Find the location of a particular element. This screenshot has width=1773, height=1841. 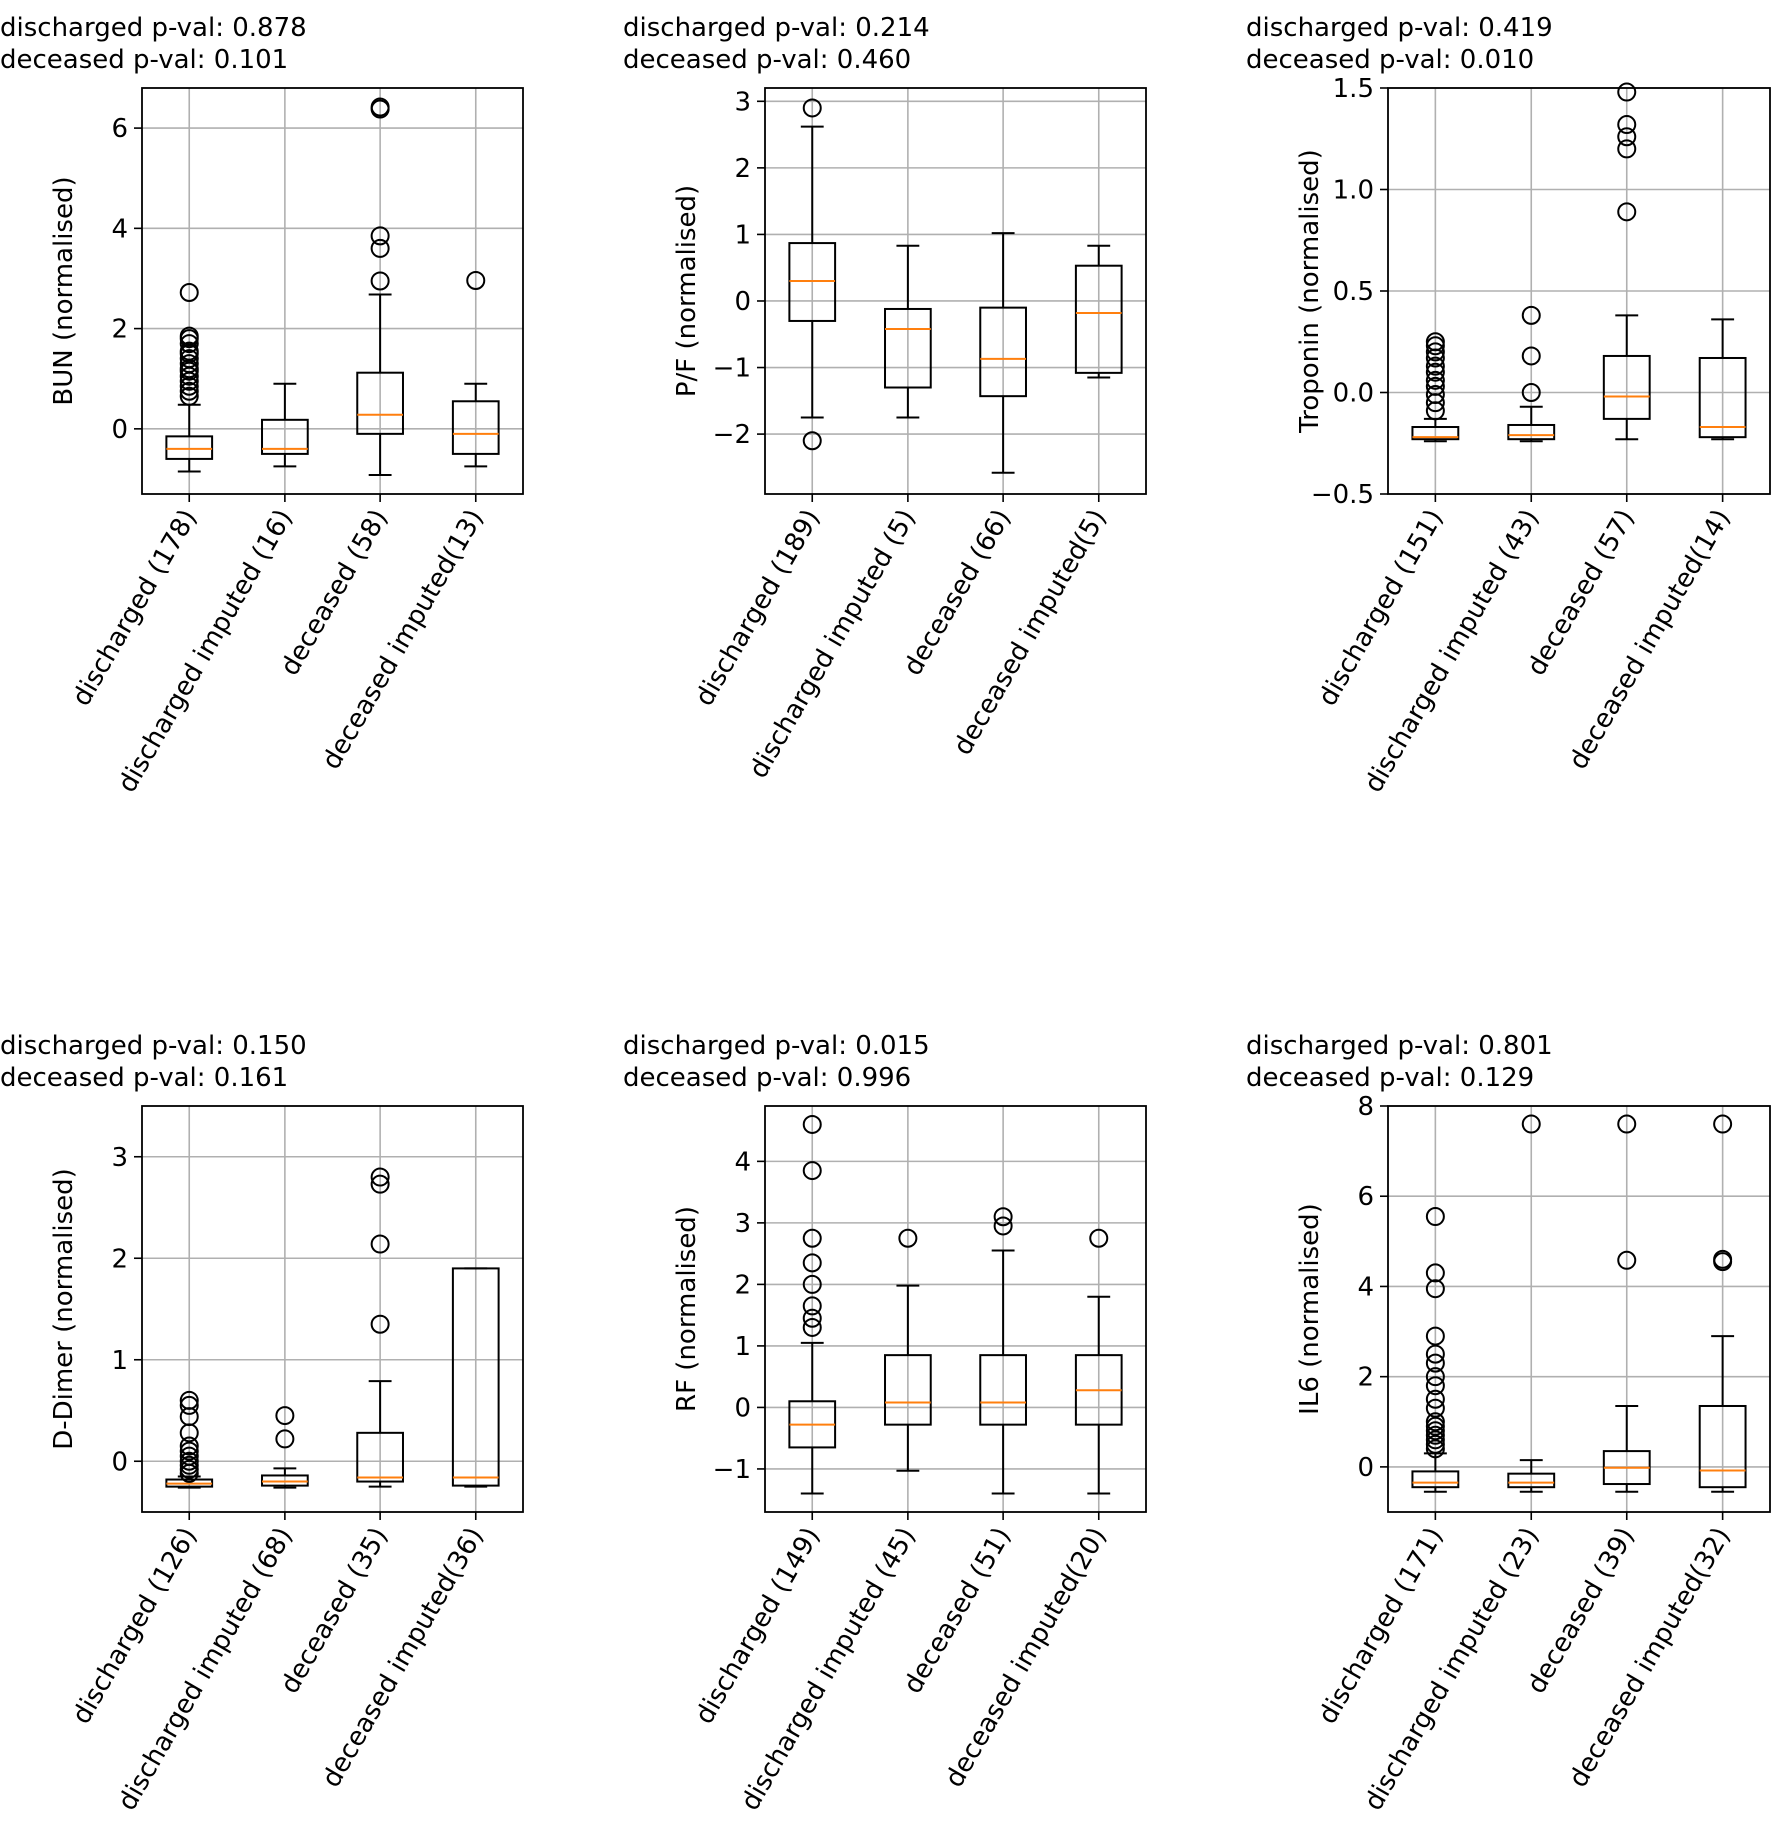

pval-line: discharged p-val: 0.801 is located at coordinates (1399, 1046).